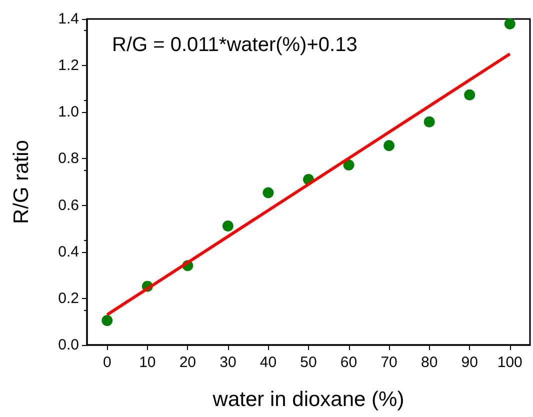  I want to click on x-tick-label: 40, so click(268, 362).